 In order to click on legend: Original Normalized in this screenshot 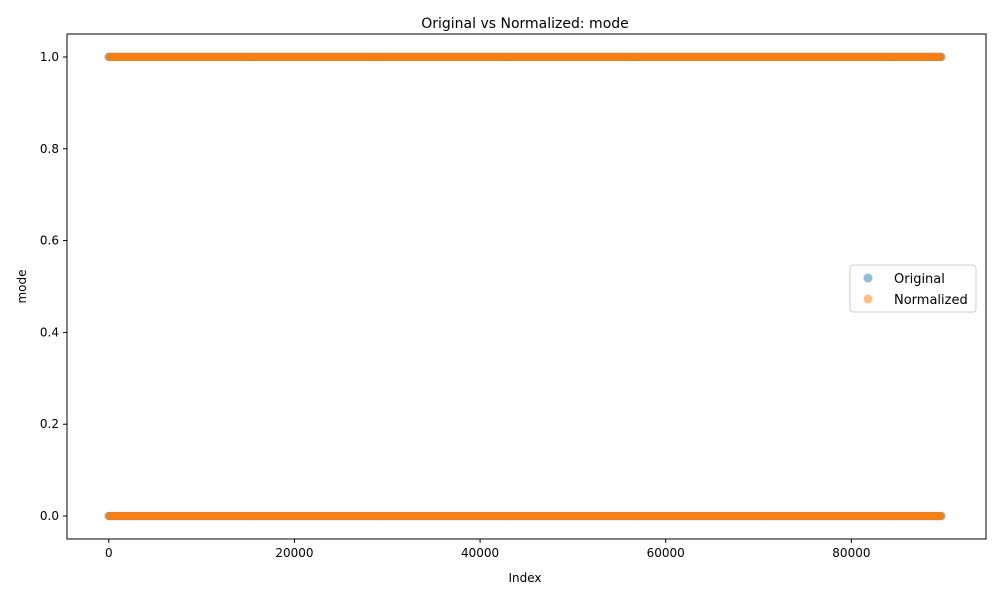, I will do `click(913, 288)`.